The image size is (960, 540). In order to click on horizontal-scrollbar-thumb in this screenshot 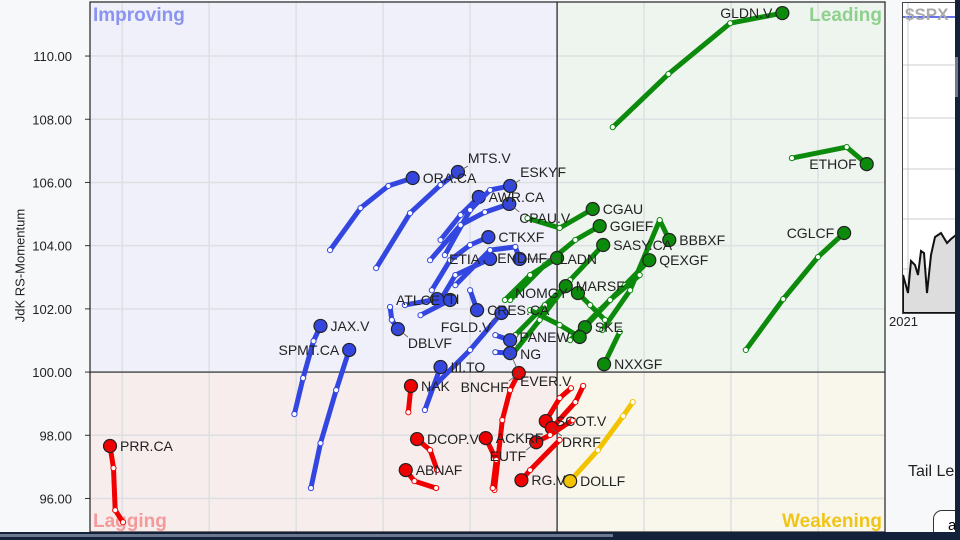, I will do `click(306, 535)`.